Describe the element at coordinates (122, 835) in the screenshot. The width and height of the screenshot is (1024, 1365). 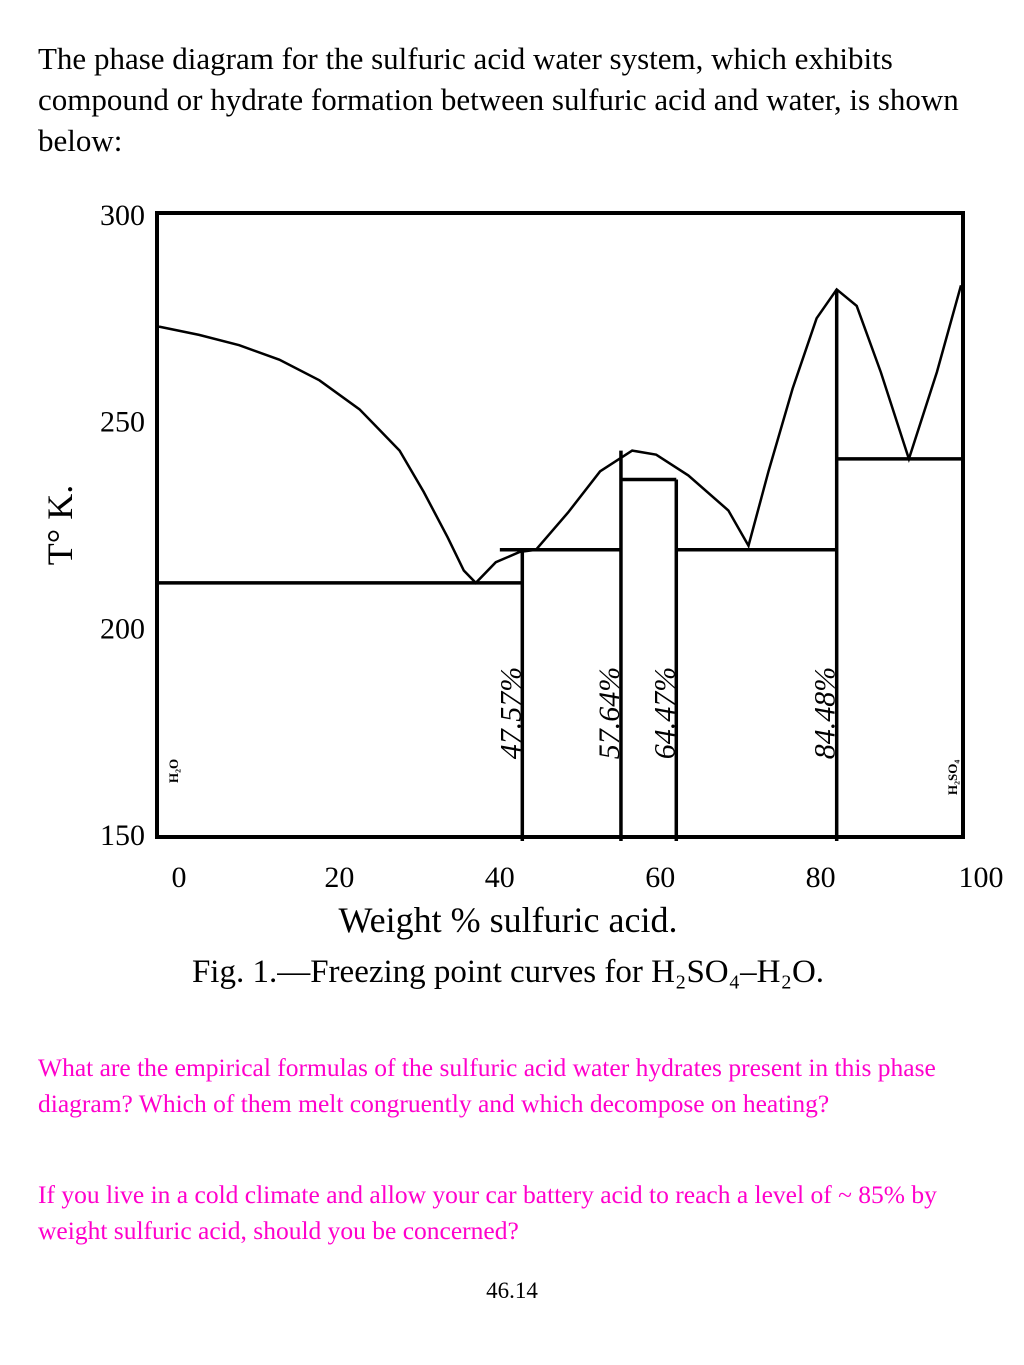
I see `y-tick-label-0: 150` at that location.